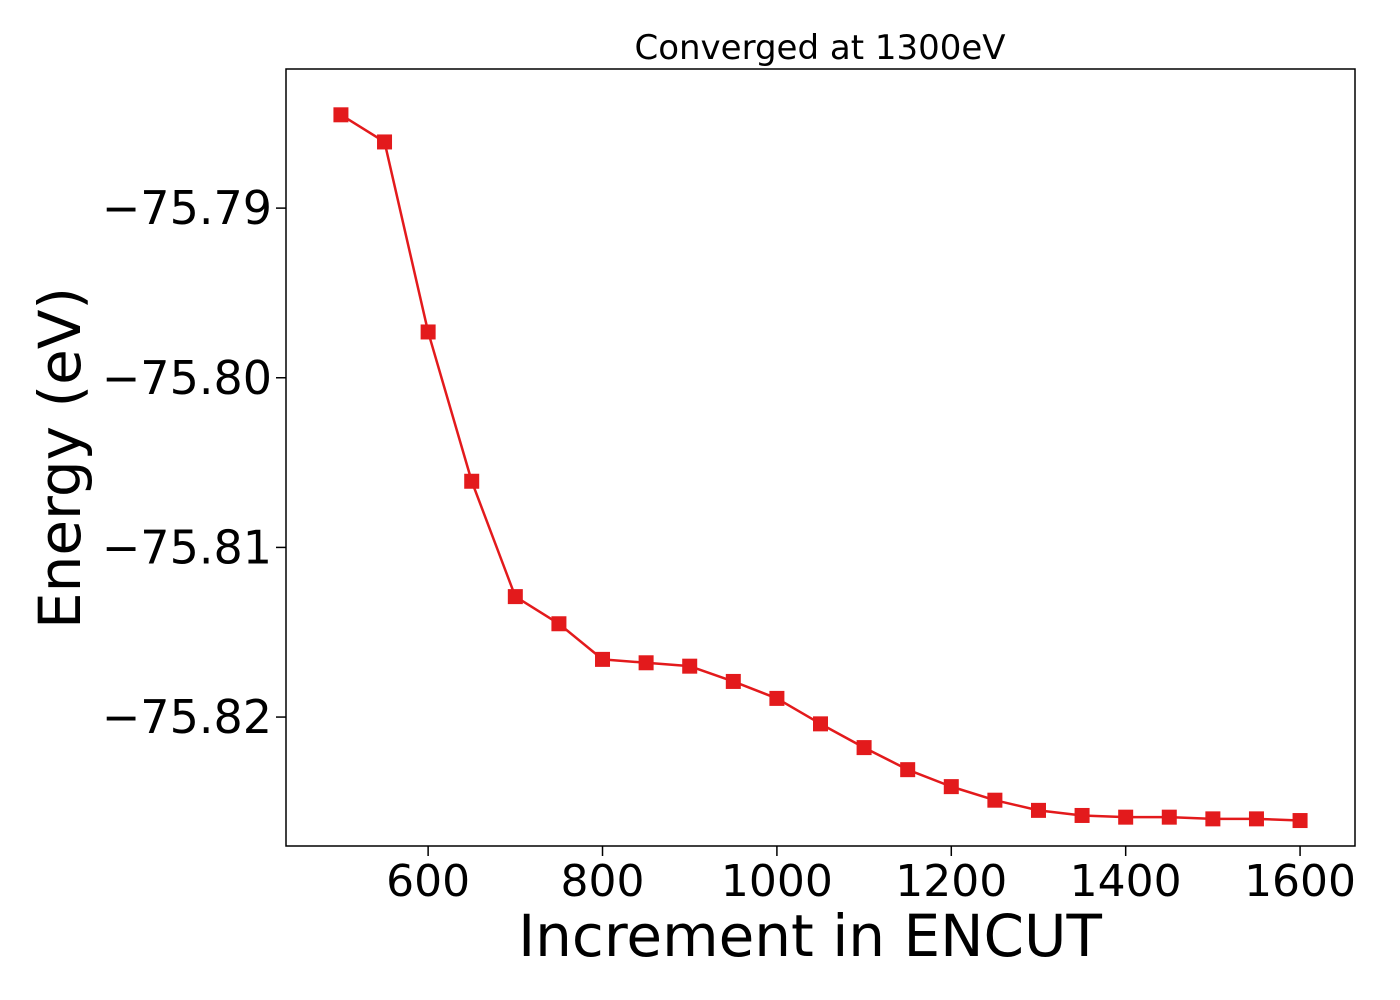 This screenshot has height=1000, width=1400. What do you see at coordinates (777, 881) in the screenshot?
I see `x-tick-label: 1000` at bounding box center [777, 881].